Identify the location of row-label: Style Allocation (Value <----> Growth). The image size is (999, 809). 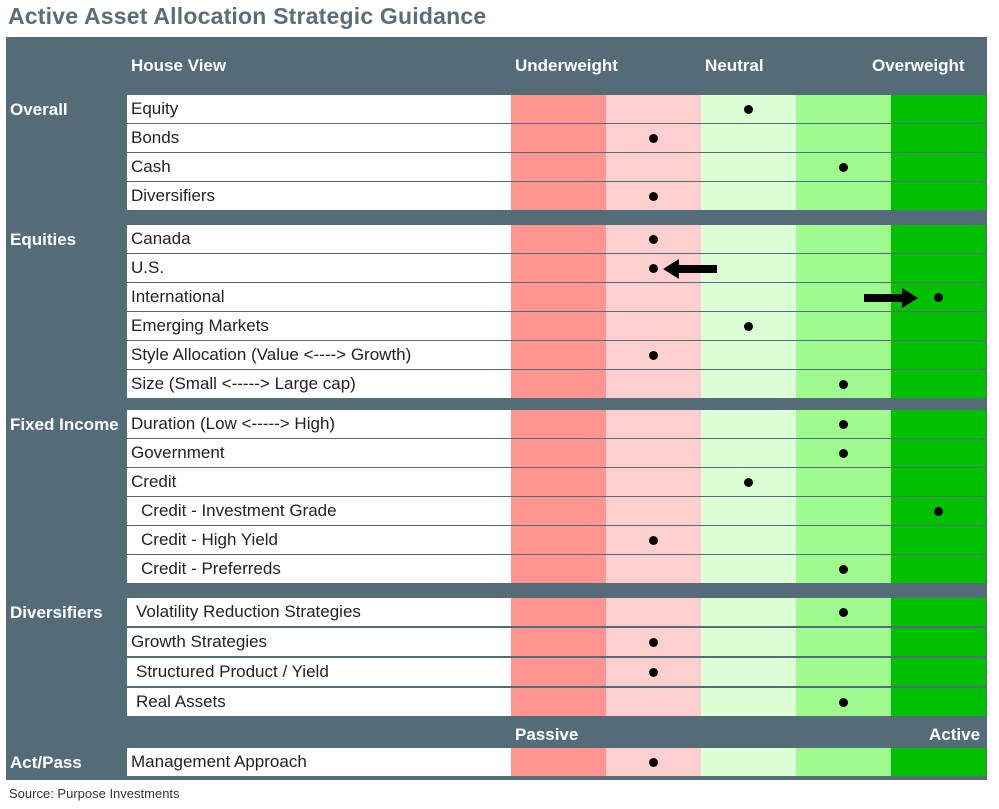
(319, 355).